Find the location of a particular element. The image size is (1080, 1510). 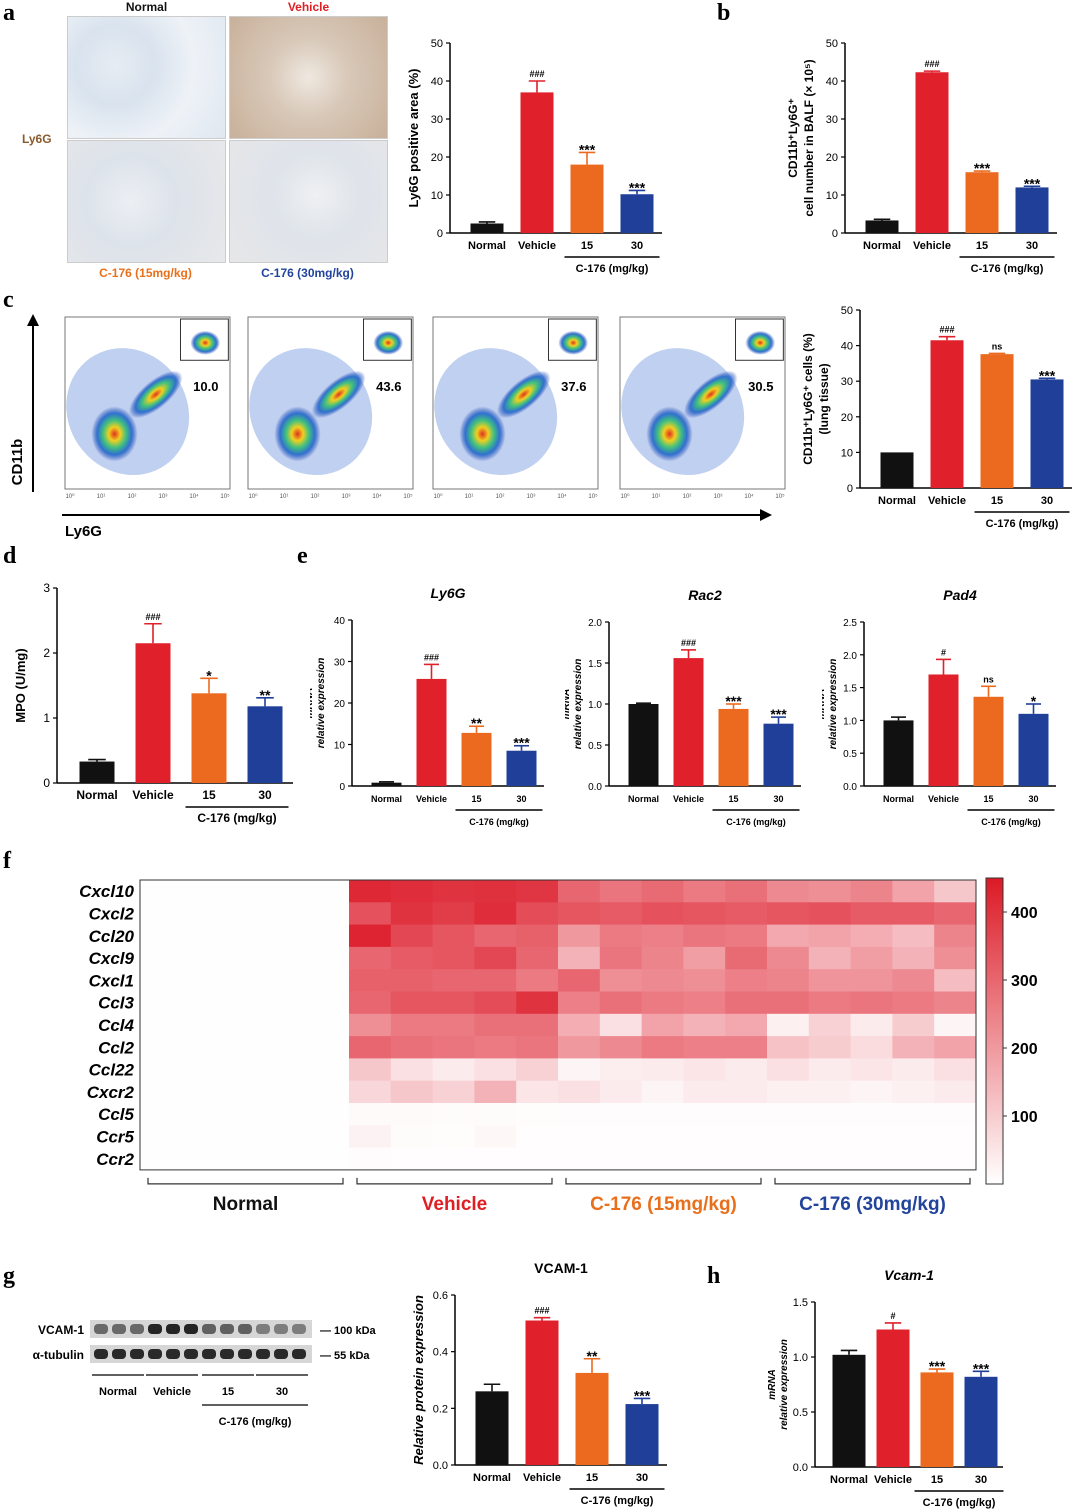

group-bracket is located at coordinates (663, 1181).